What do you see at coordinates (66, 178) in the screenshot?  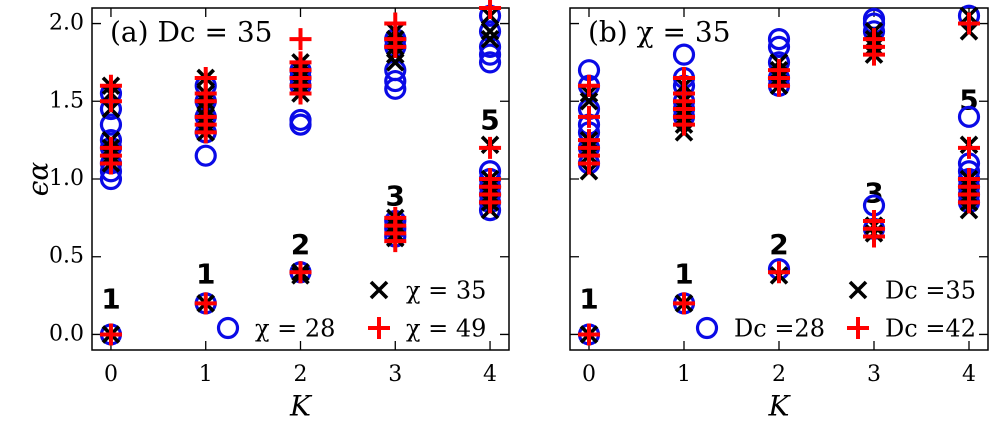 I see `y-tick-label: 1.0` at bounding box center [66, 178].